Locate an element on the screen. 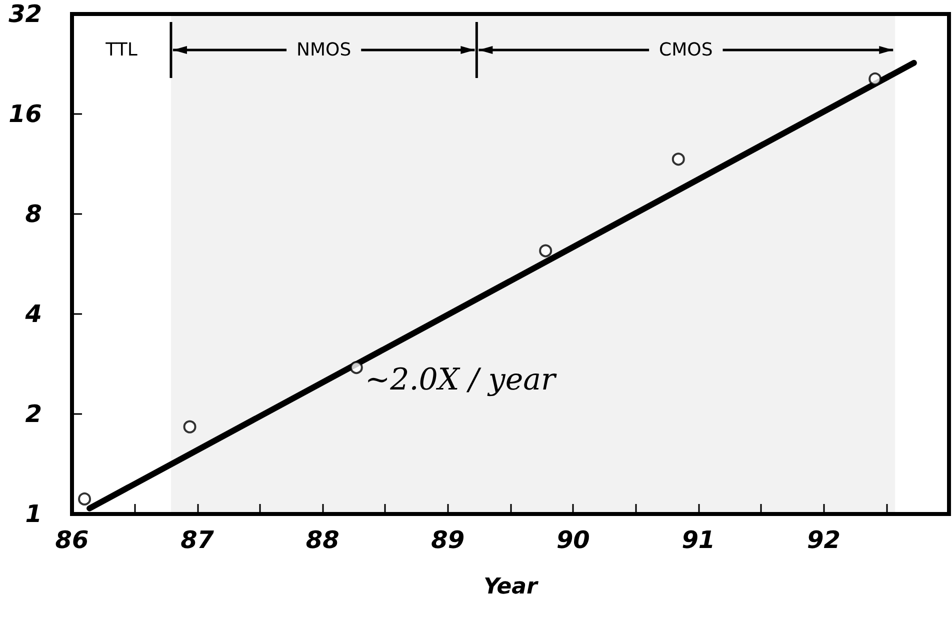  y-tick-label: 16 is located at coordinates (25, 114).